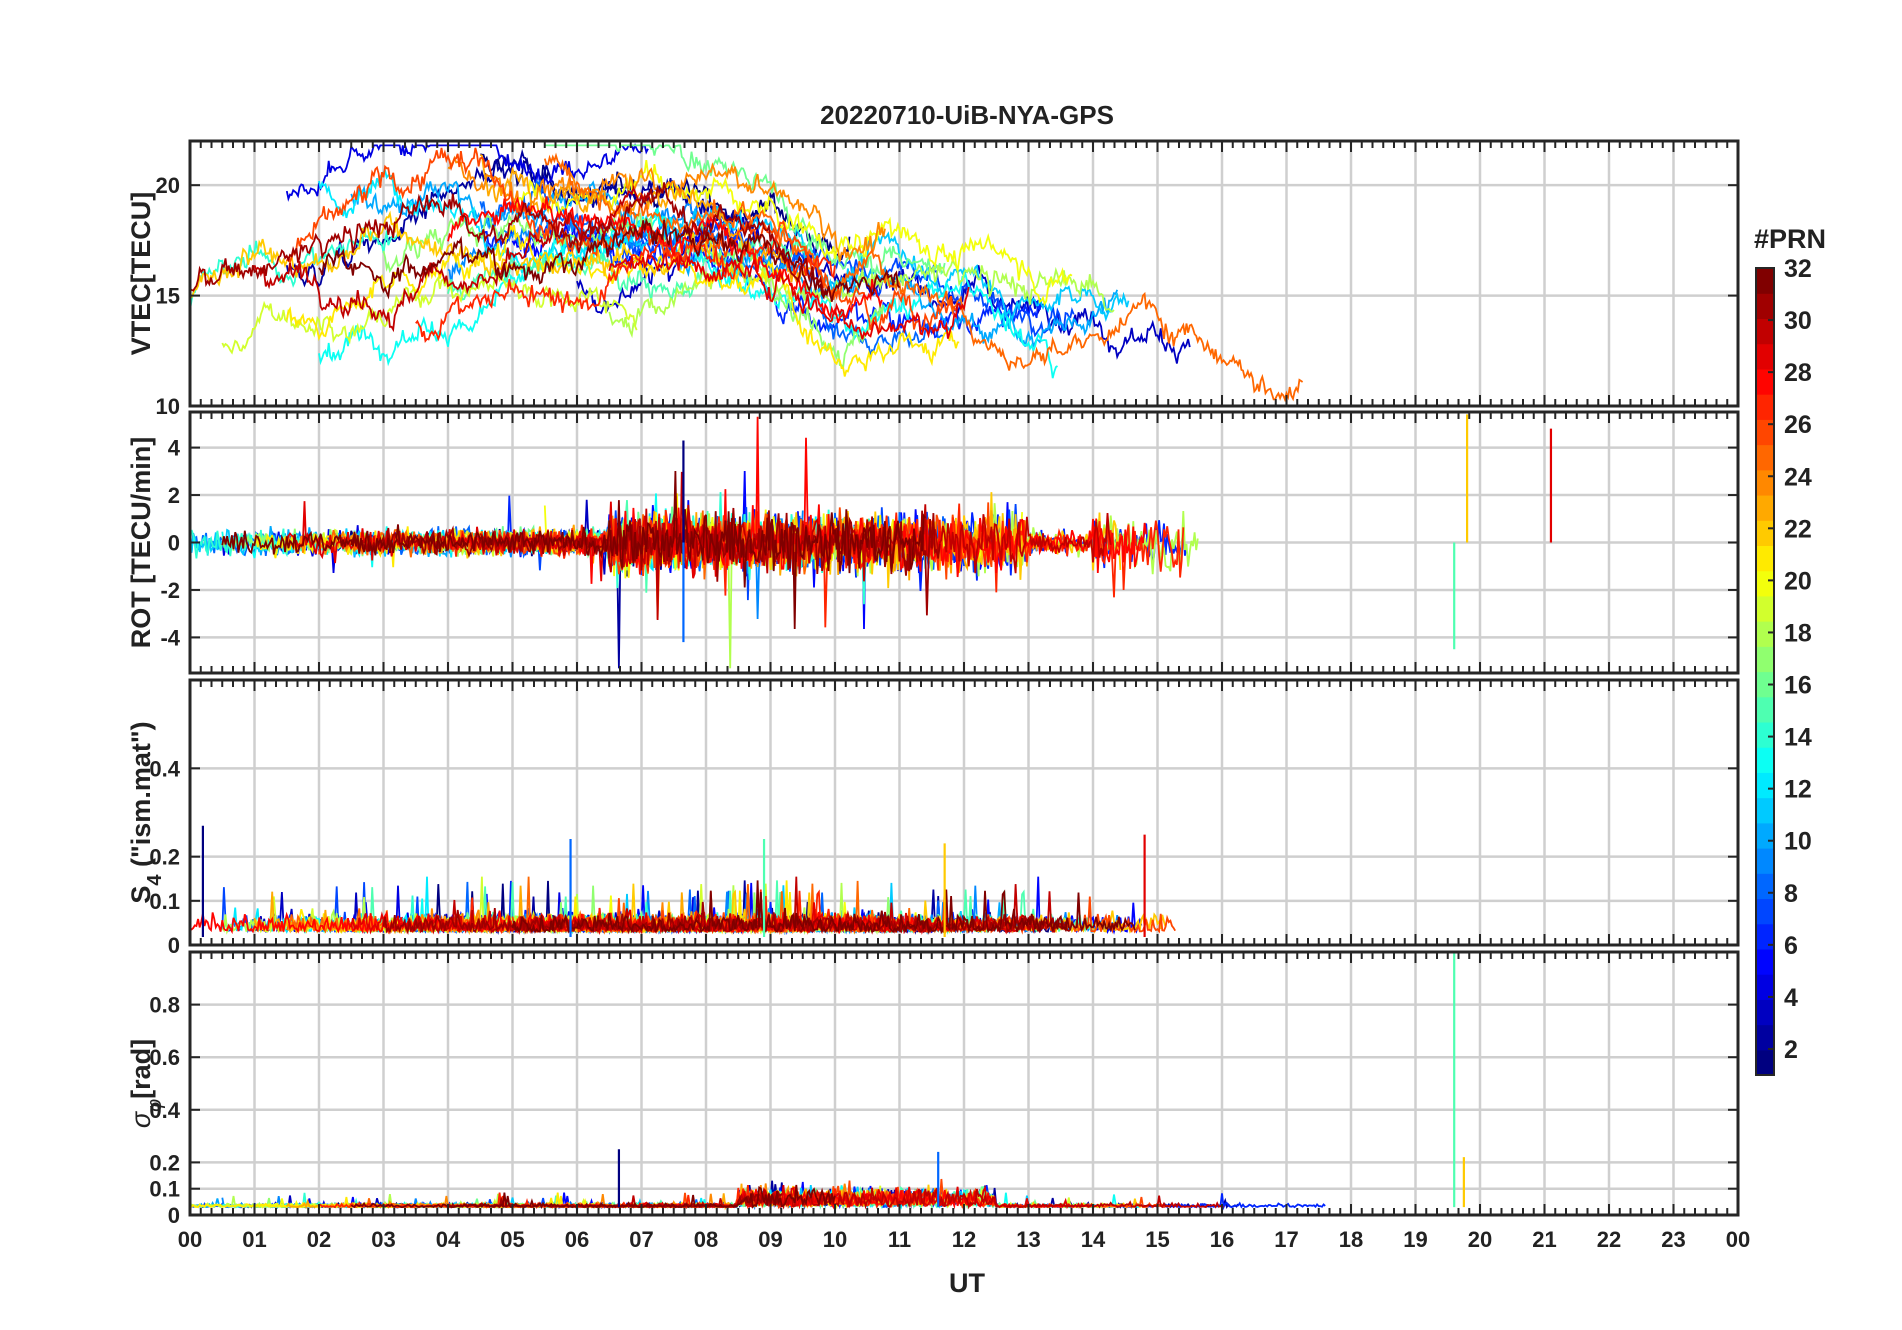 The height and width of the screenshot is (1330, 1902). I want to click on y-axis-label: σφ[rad], so click(146, 1083).